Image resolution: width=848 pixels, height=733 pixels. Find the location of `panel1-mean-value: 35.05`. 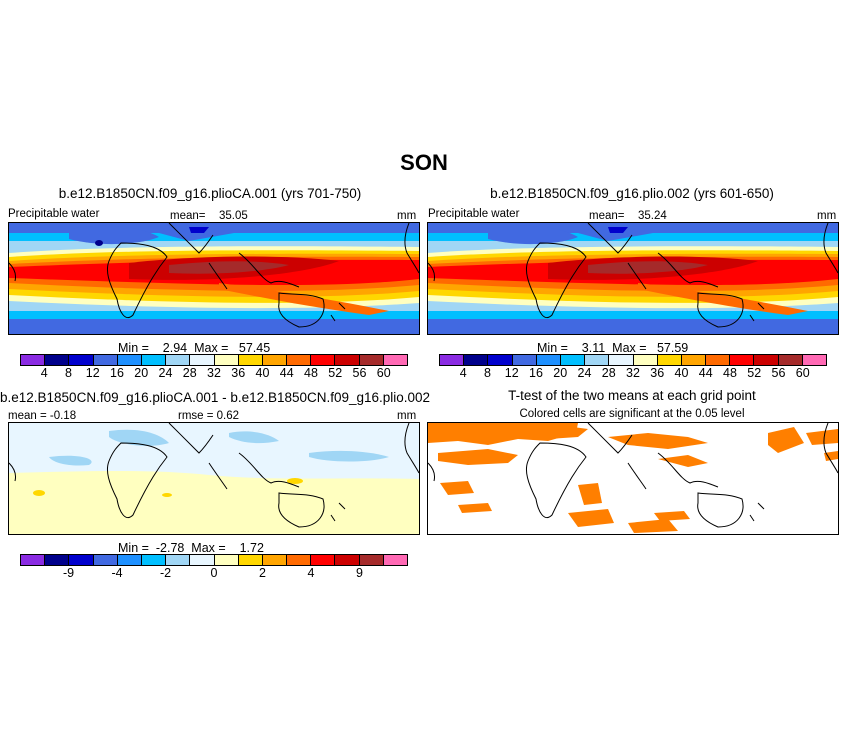

panel1-mean-value: 35.05 is located at coordinates (233, 216).